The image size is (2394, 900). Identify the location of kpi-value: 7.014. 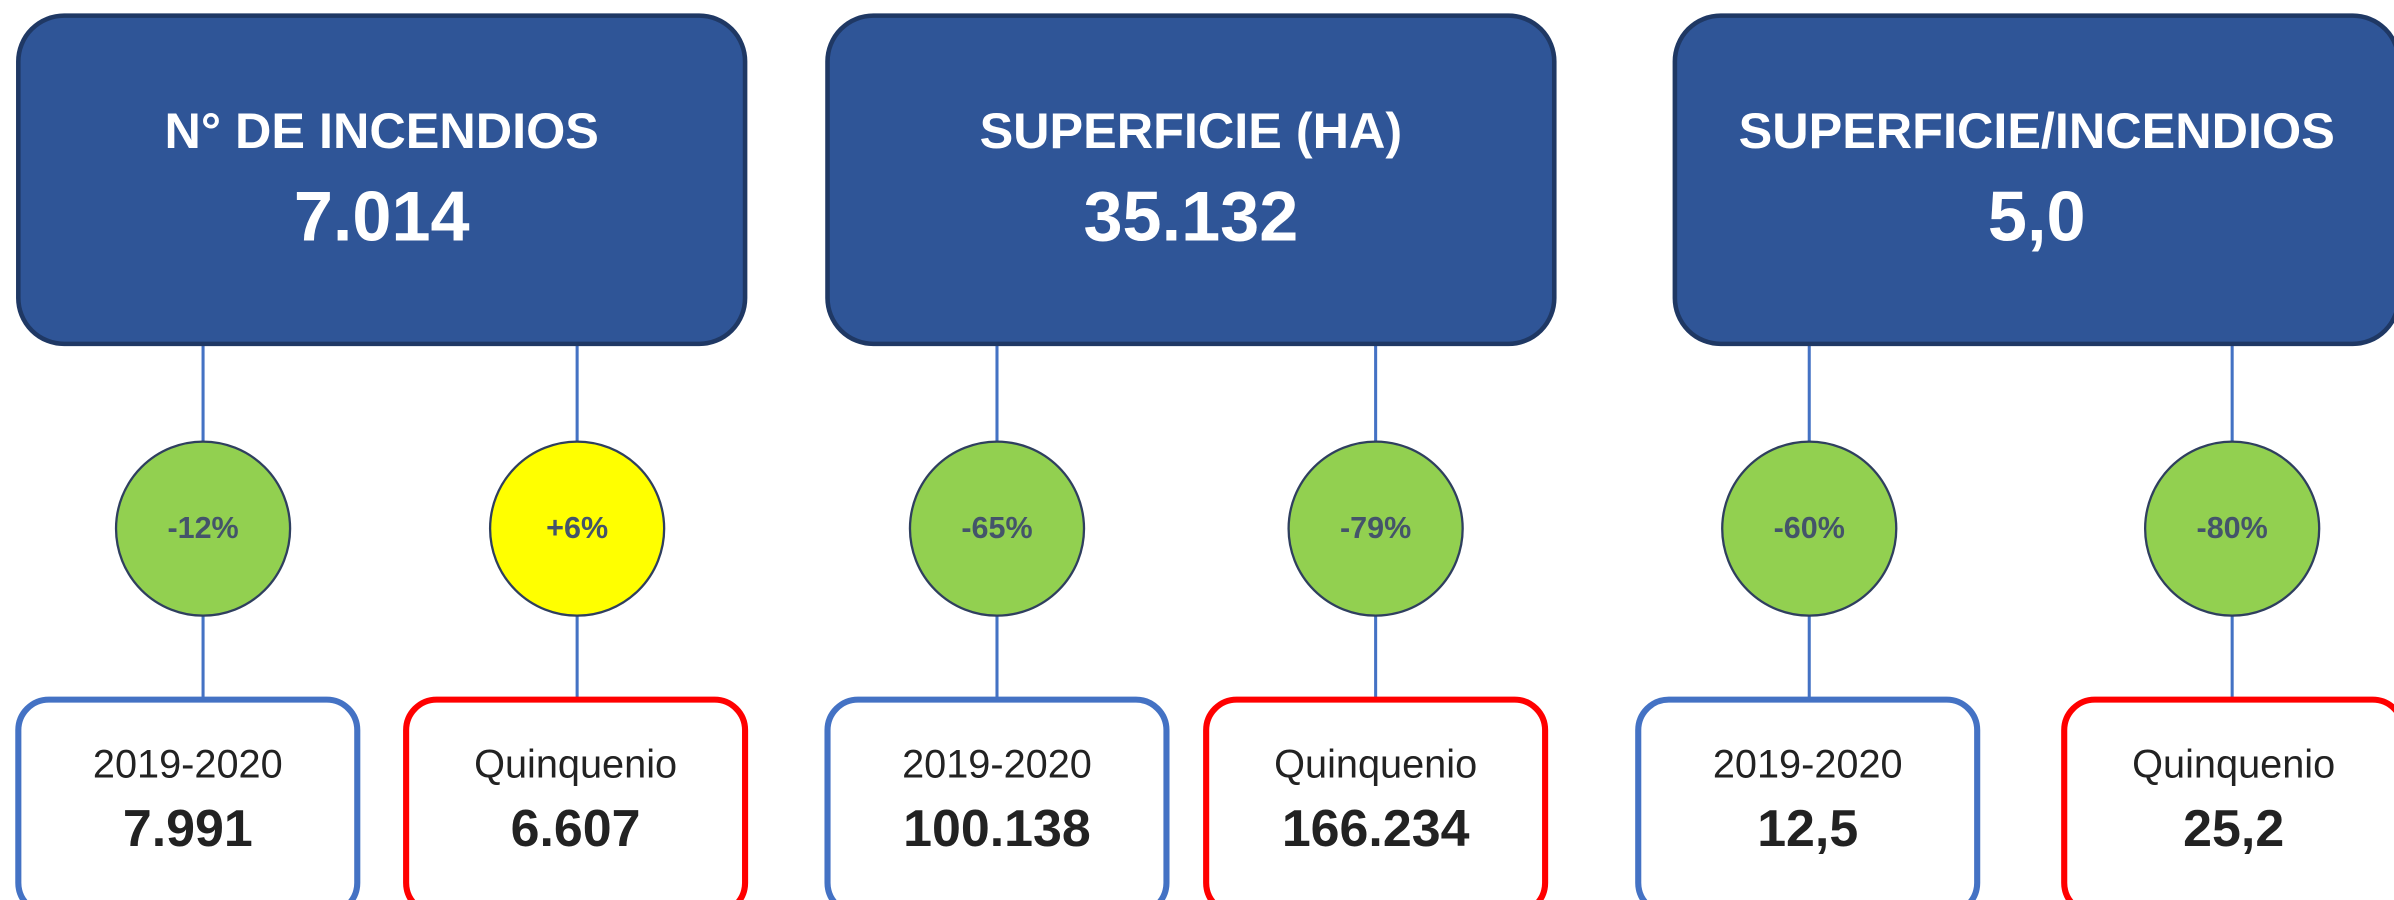
(382, 215).